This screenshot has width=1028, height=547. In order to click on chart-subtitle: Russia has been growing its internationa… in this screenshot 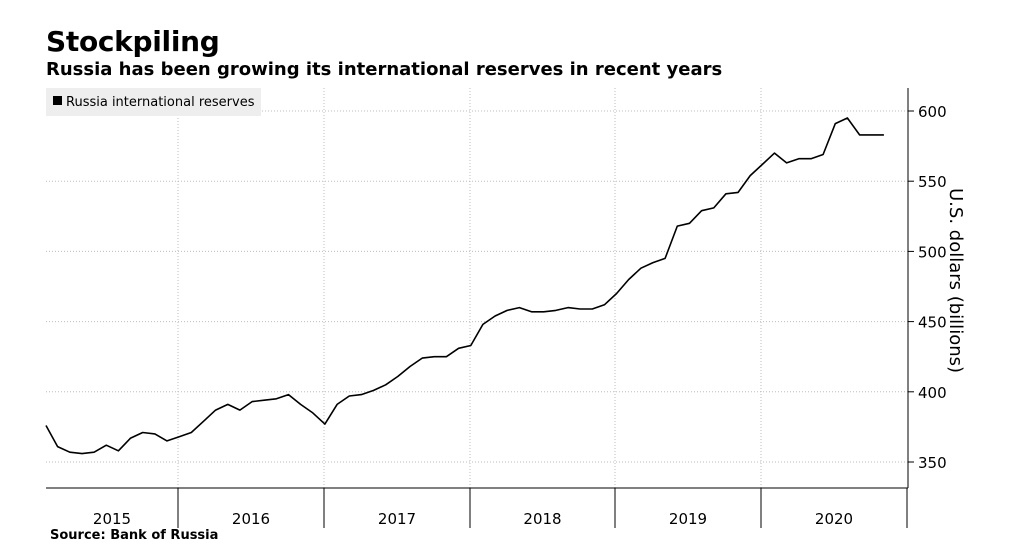, I will do `click(384, 69)`.